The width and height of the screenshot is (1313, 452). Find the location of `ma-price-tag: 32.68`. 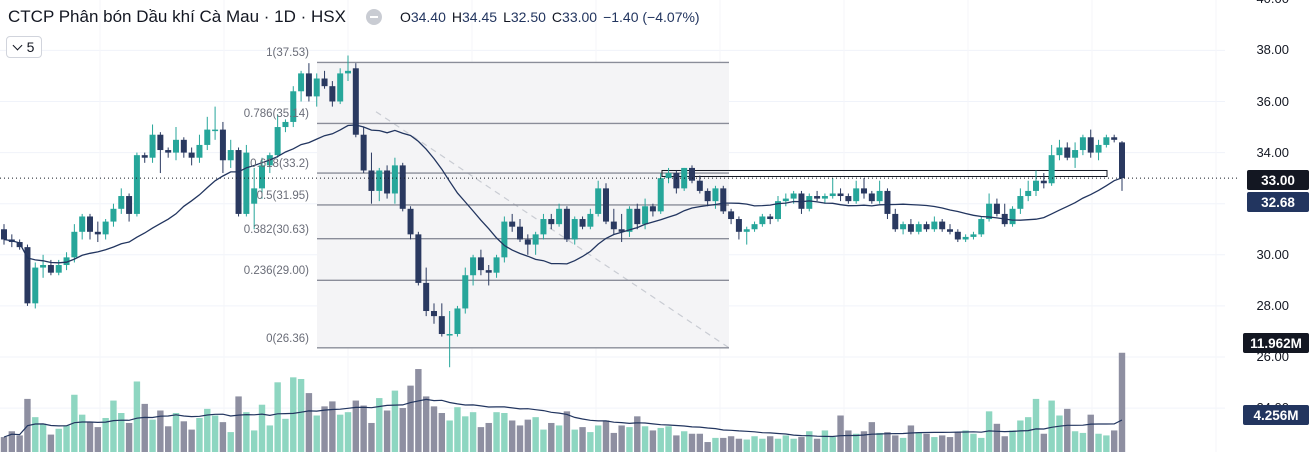

ma-price-tag: 32.68 is located at coordinates (1278, 202).